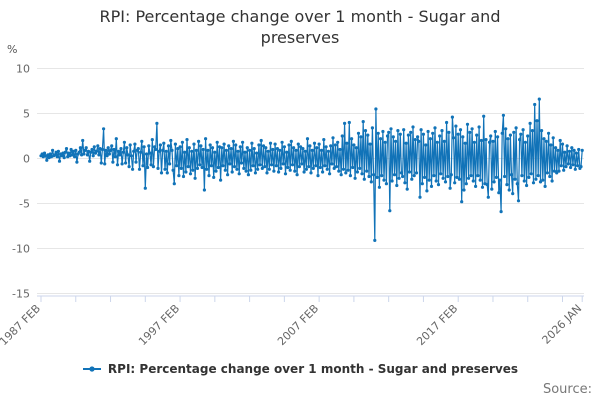 This screenshot has width=600, height=400. Describe the element at coordinates (310, 298) in the screenshot. I see `x-axis` at that location.